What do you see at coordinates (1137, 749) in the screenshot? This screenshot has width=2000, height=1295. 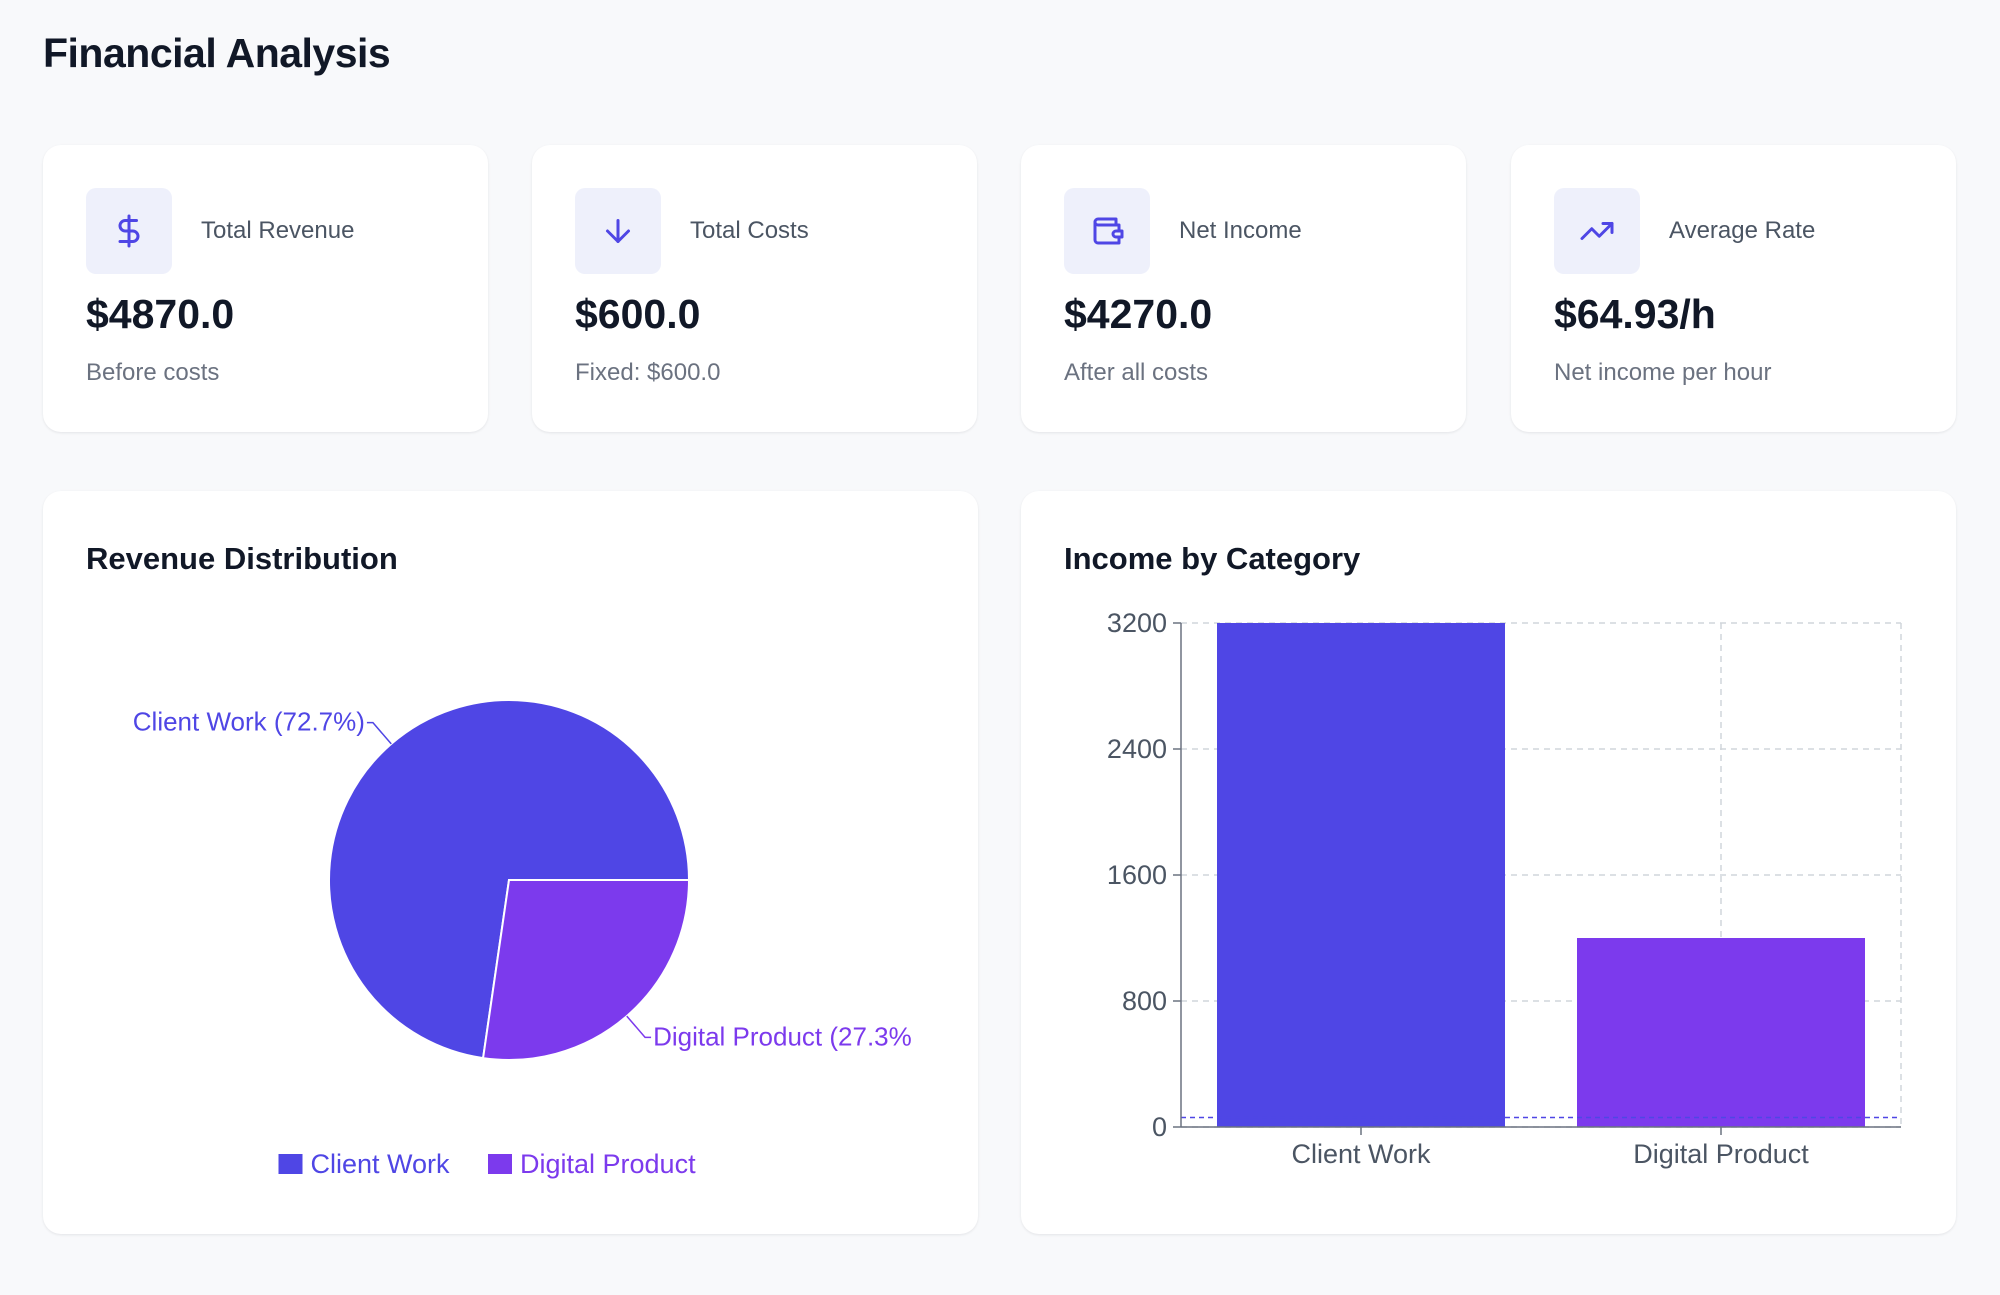 I see `y-tick-label: 2400` at bounding box center [1137, 749].